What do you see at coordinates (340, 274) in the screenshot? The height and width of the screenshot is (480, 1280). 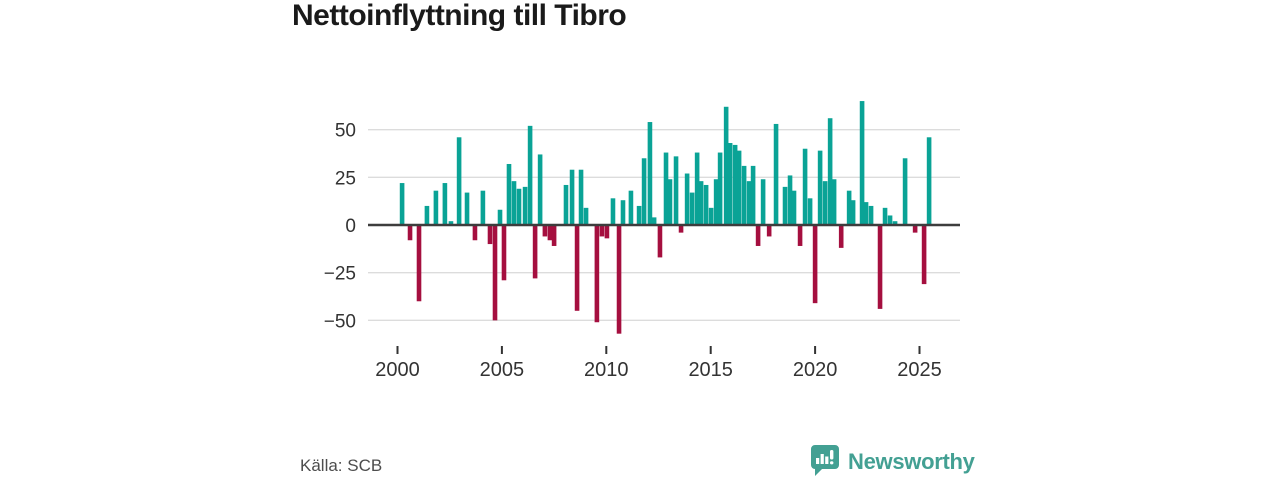 I see `y-axis-tick-label: −25` at bounding box center [340, 274].